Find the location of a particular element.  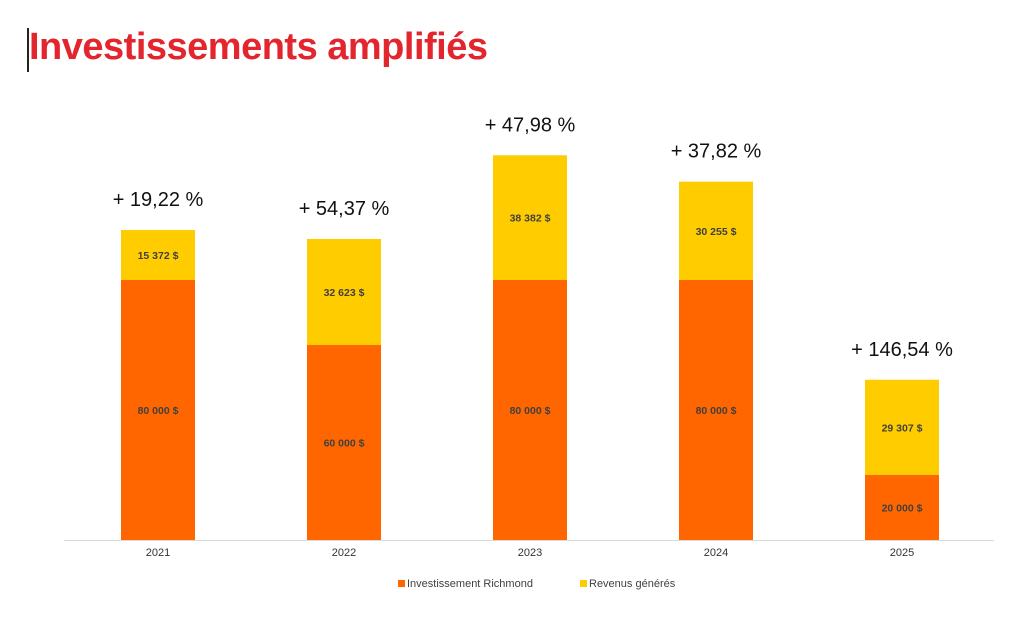

bar-investment-2025 is located at coordinates (902, 507).